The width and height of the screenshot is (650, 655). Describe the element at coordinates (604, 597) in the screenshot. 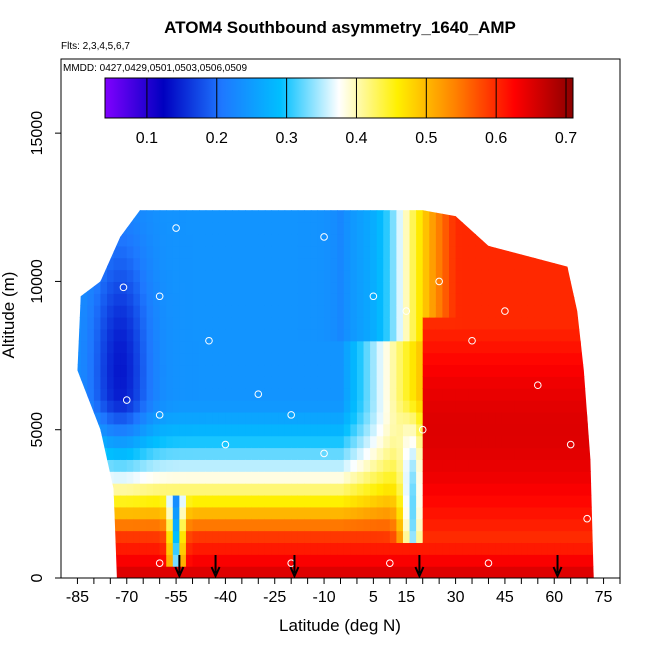

I see `x-tick-label: 75` at that location.